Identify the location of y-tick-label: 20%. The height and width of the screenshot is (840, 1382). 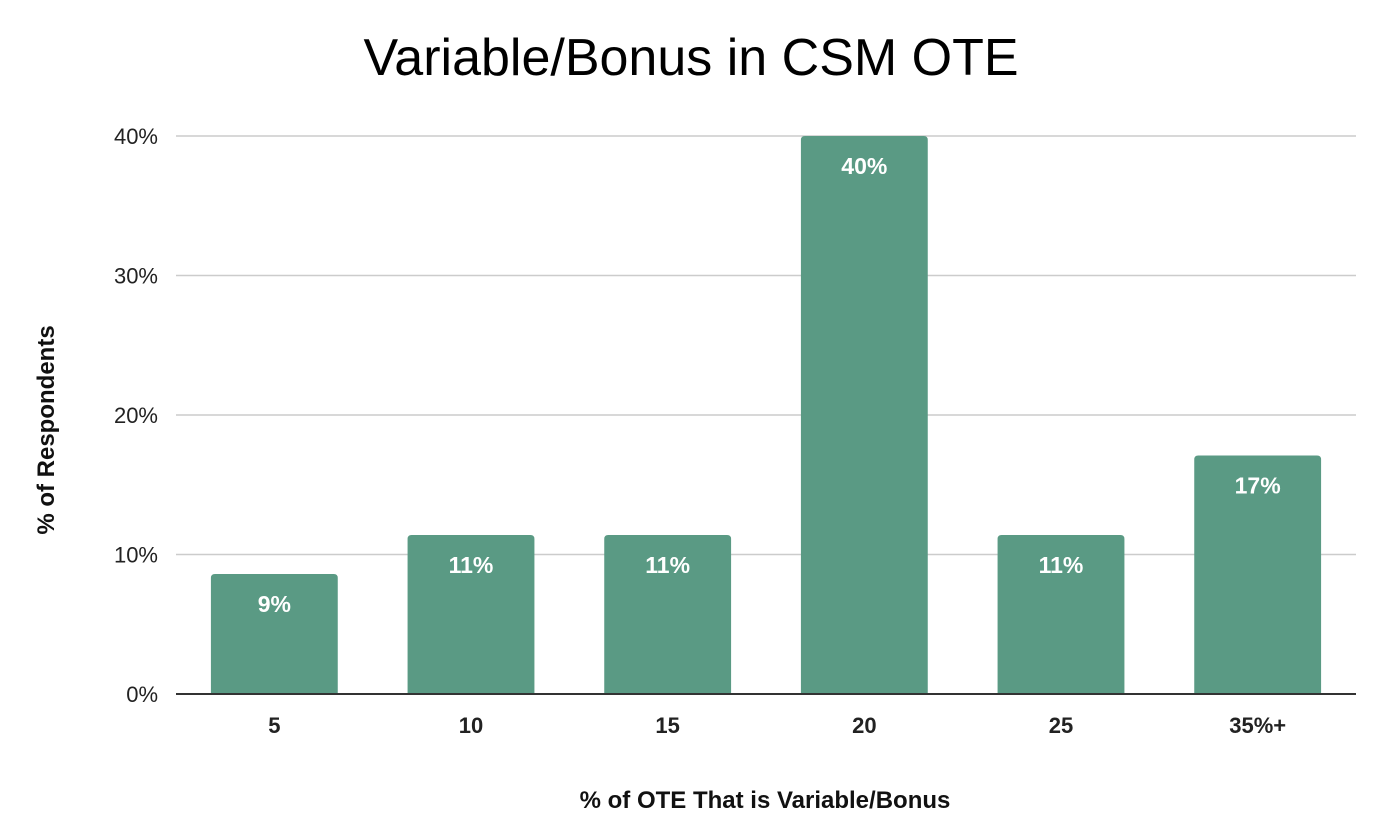
(136, 415).